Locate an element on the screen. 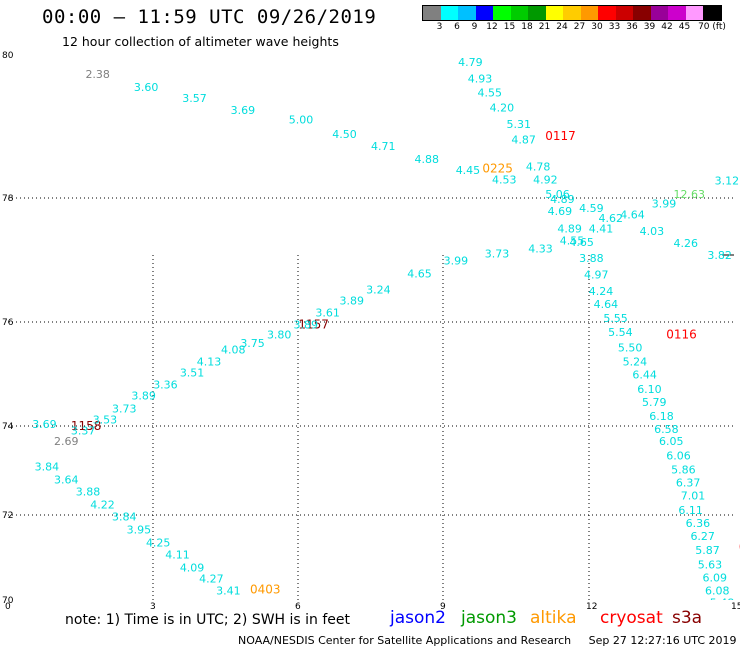 This screenshot has height=650, width=740. wave-height-label: 5.06 is located at coordinates (557, 194).